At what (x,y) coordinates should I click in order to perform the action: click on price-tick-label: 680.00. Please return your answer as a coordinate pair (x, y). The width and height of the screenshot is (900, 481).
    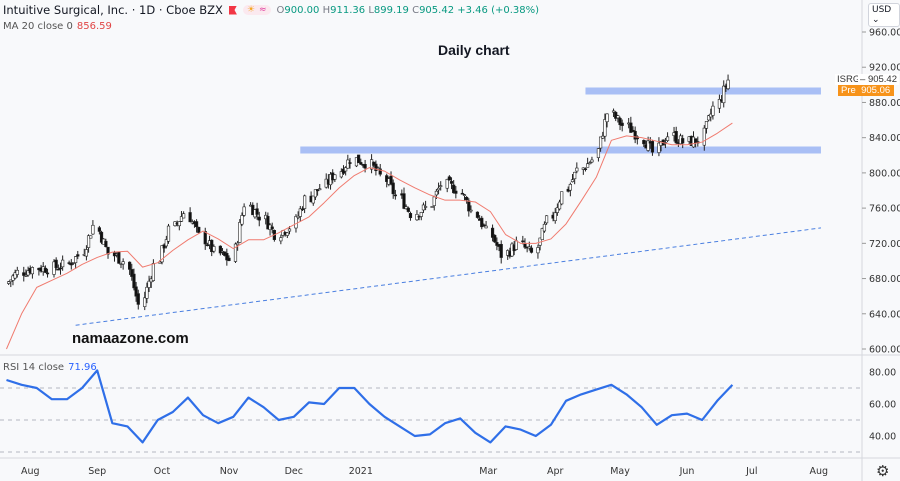
    Looking at the image, I should click on (884, 279).